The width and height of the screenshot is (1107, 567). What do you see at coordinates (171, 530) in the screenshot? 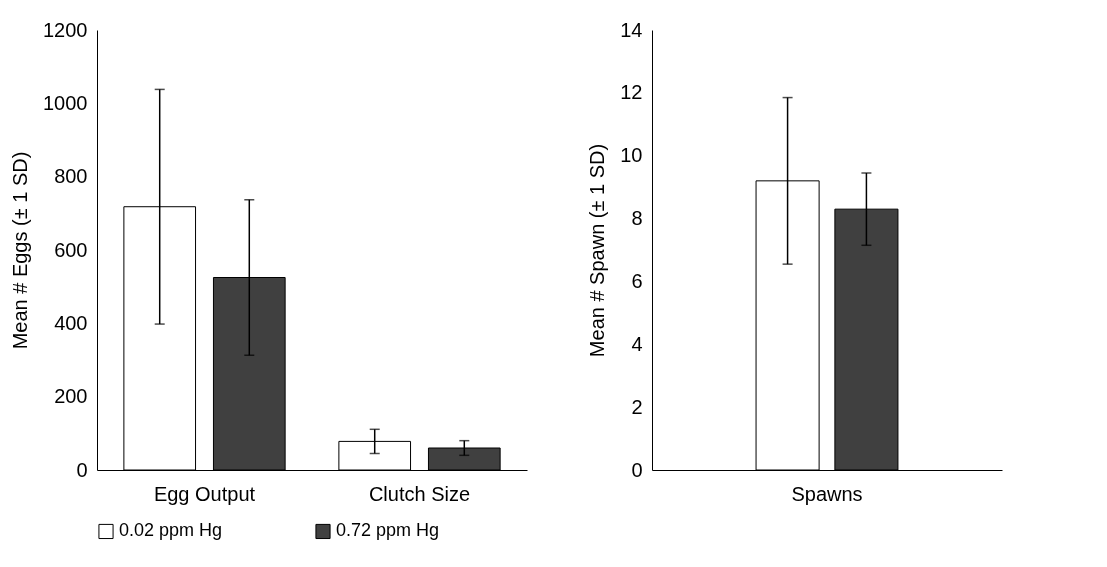
I see `legend-label: 0.02 ppm Hg` at bounding box center [171, 530].